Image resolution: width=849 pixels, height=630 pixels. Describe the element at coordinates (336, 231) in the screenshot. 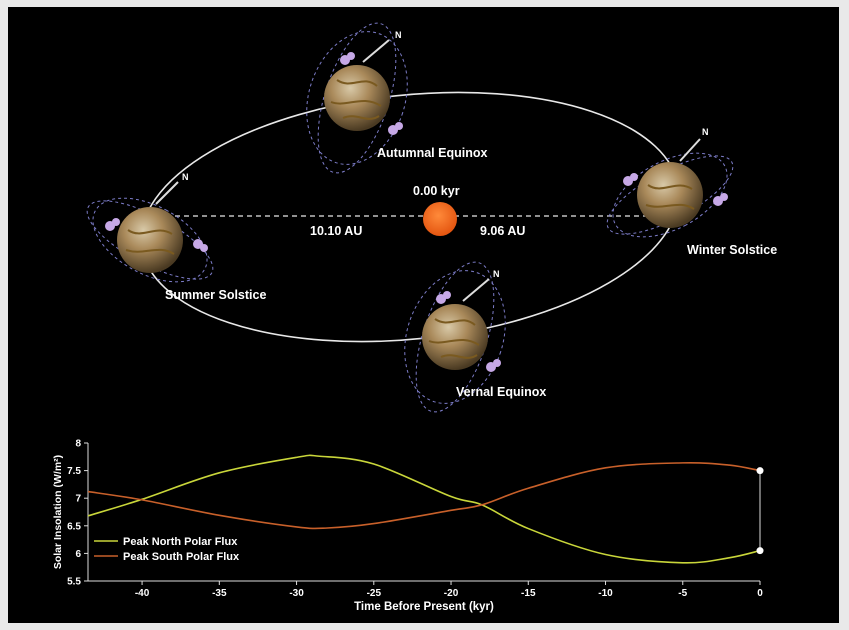

I see `left-distance-label: 10.10 AU` at that location.